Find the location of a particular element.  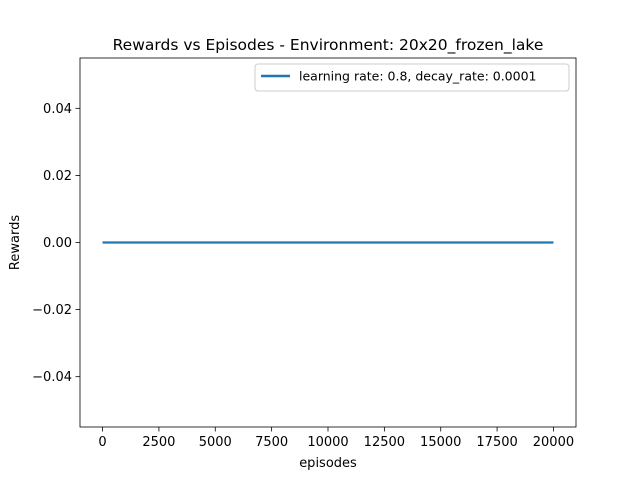

legend: learning rate: 0.8, decay_rate: 0.0001 is located at coordinates (412, 77).